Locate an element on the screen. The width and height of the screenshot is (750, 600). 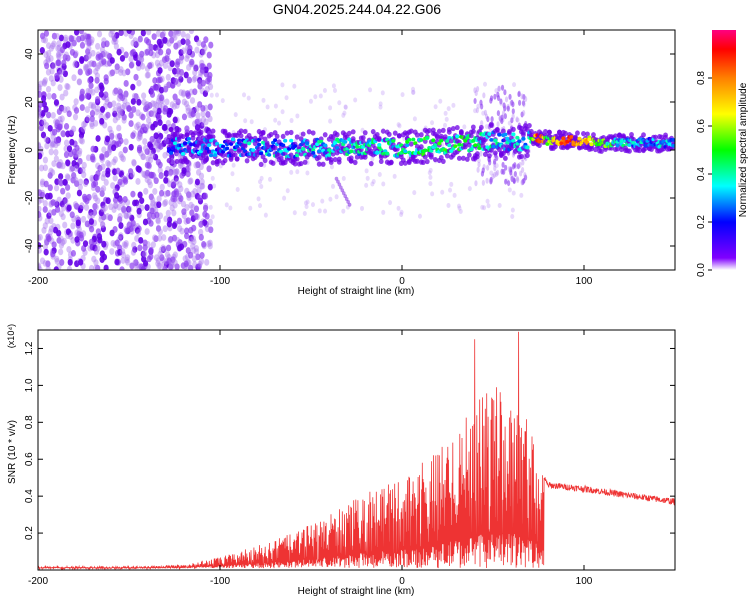
snr-scale-label: (x10⁴) is located at coordinates (11, 336).